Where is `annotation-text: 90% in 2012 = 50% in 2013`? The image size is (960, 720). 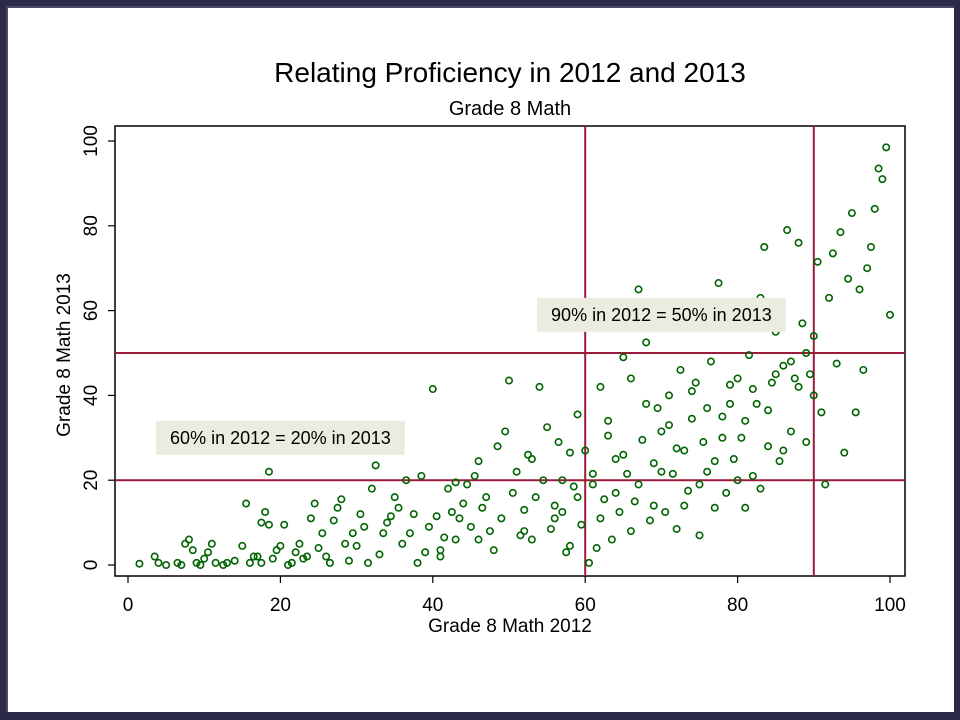
annotation-text: 90% in 2012 = 50% in 2013 is located at coordinates (661, 315).